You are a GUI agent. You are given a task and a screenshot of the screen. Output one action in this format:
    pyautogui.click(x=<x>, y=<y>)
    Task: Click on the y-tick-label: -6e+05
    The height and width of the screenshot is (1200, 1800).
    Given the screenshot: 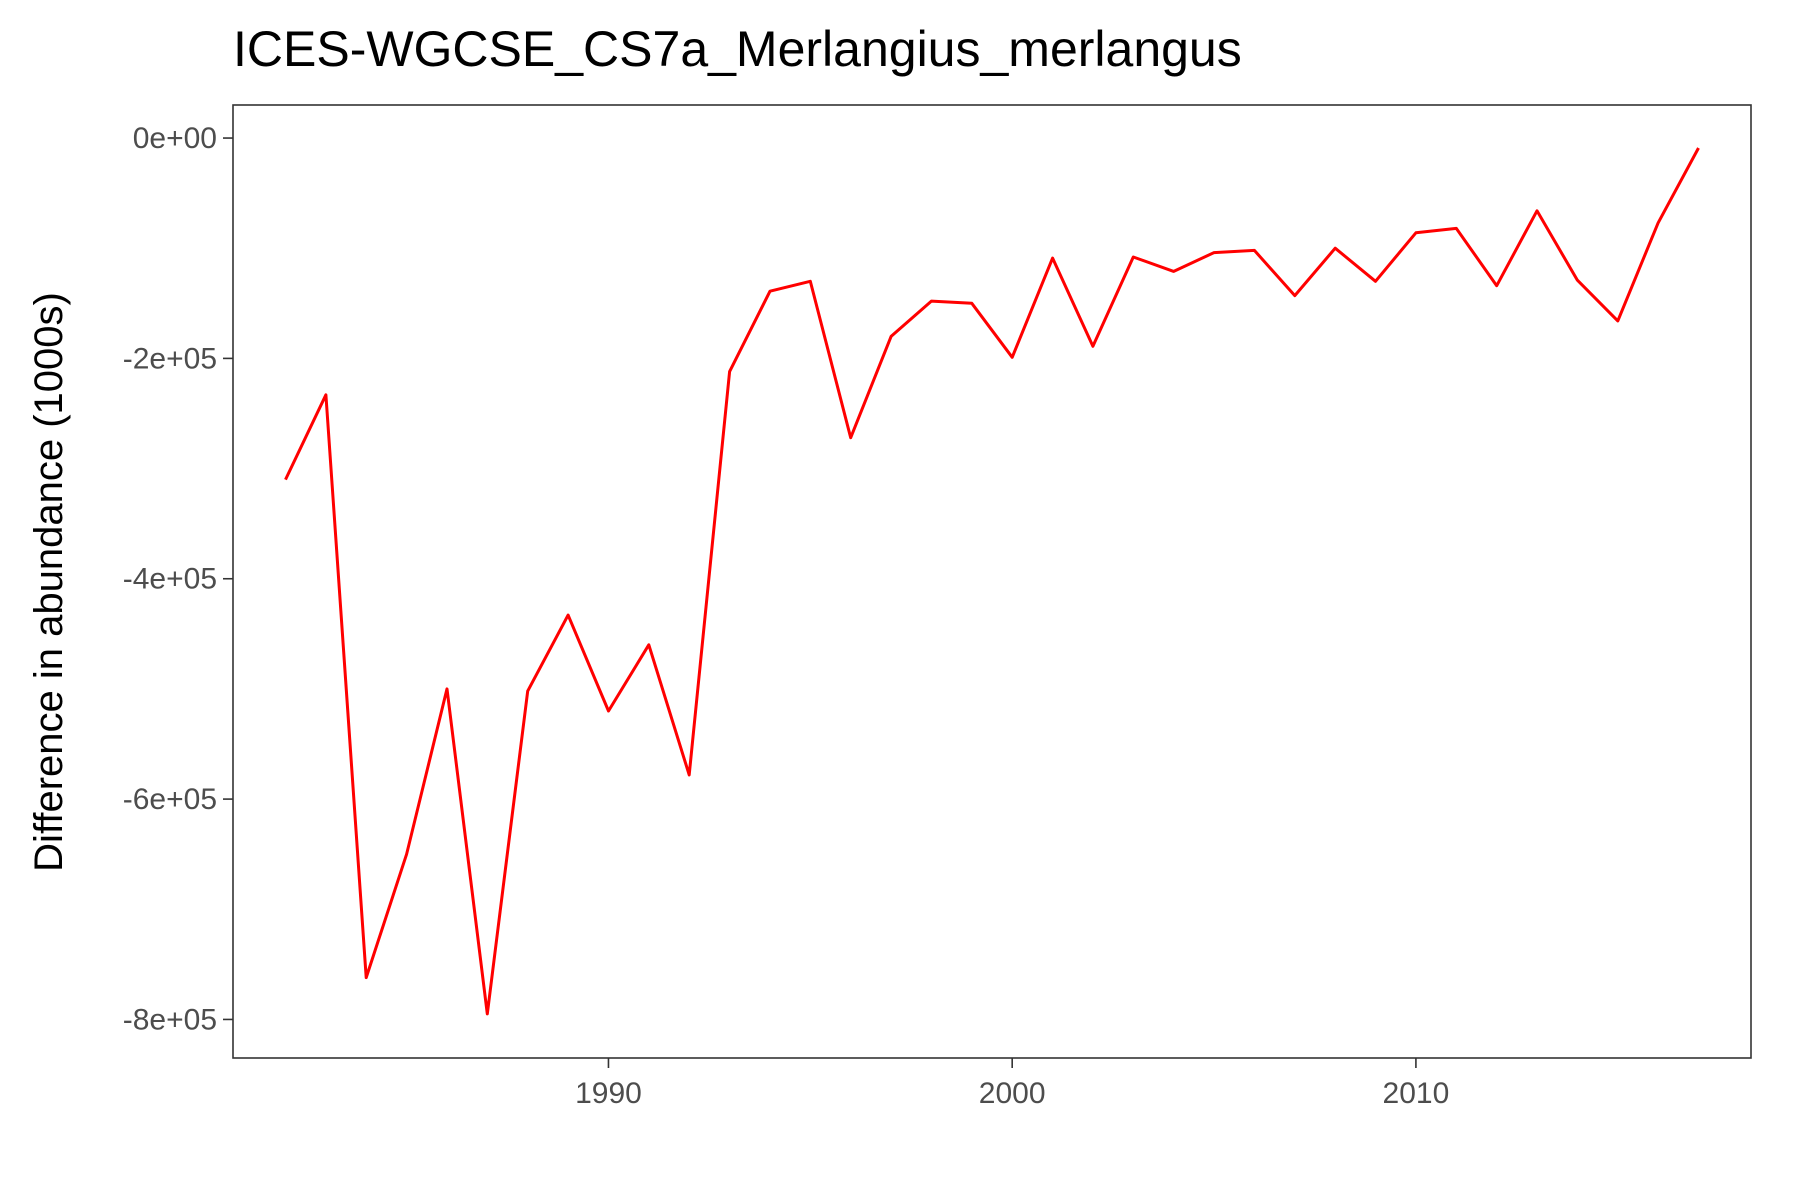 What is the action you would take?
    pyautogui.click(x=170, y=799)
    